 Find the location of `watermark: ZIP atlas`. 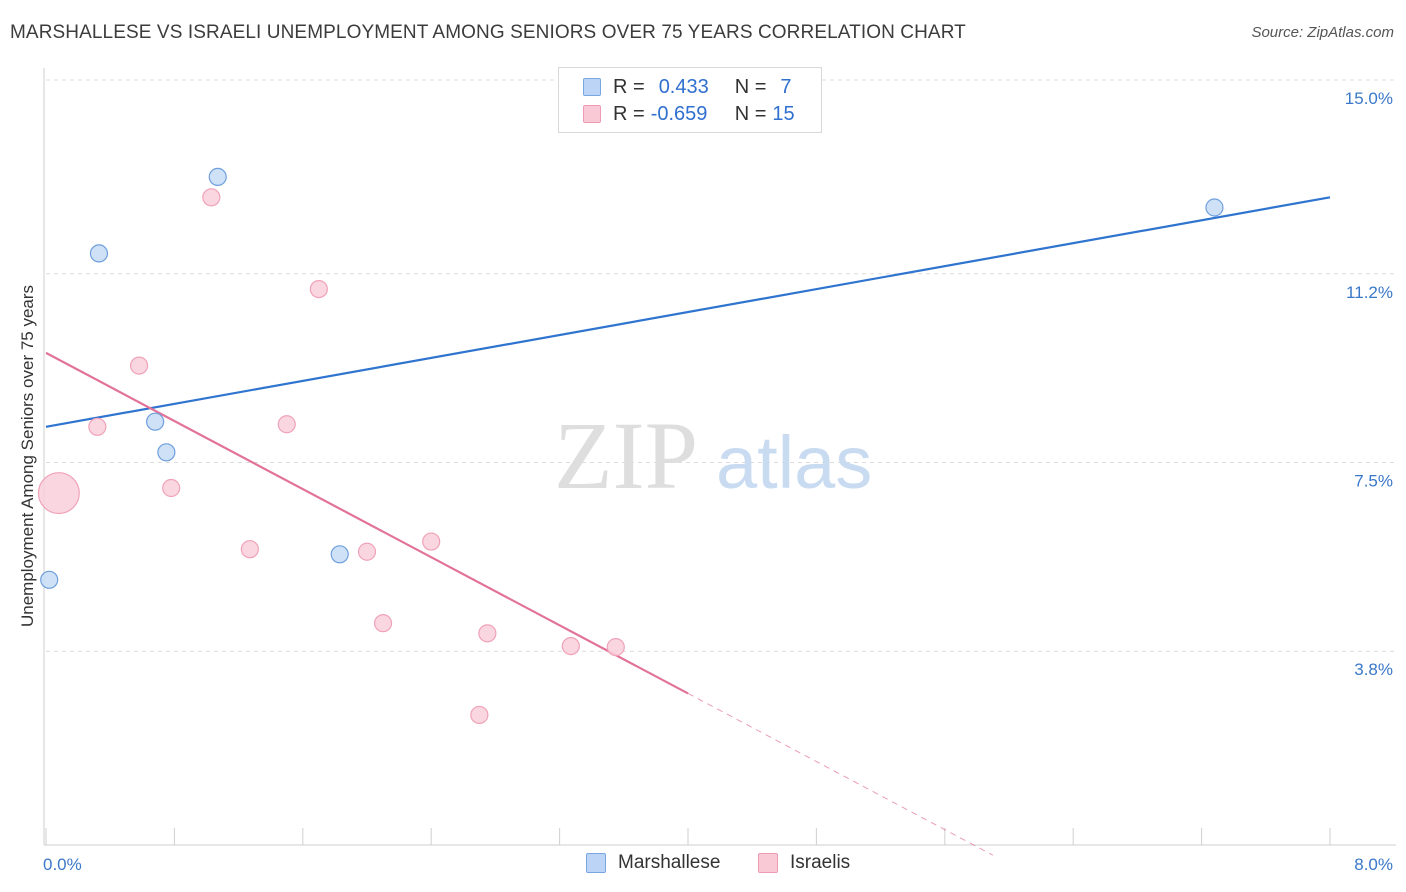

watermark: ZIP atlas is located at coordinates (713, 455).